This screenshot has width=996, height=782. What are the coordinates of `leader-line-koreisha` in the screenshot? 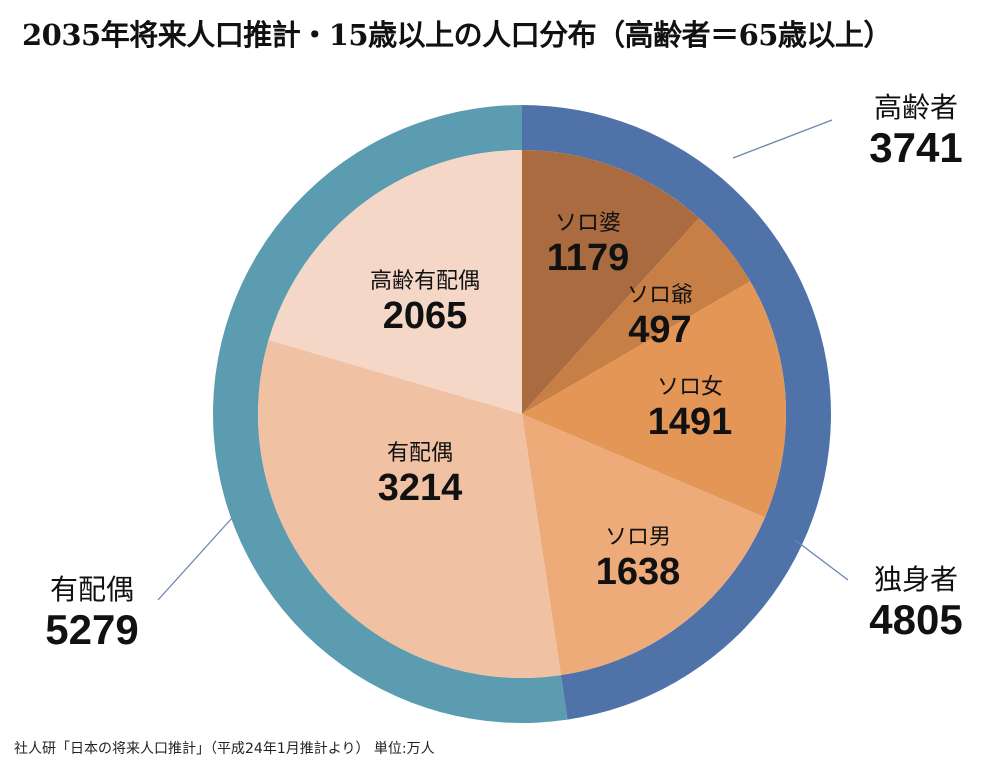 It's located at (782, 139).